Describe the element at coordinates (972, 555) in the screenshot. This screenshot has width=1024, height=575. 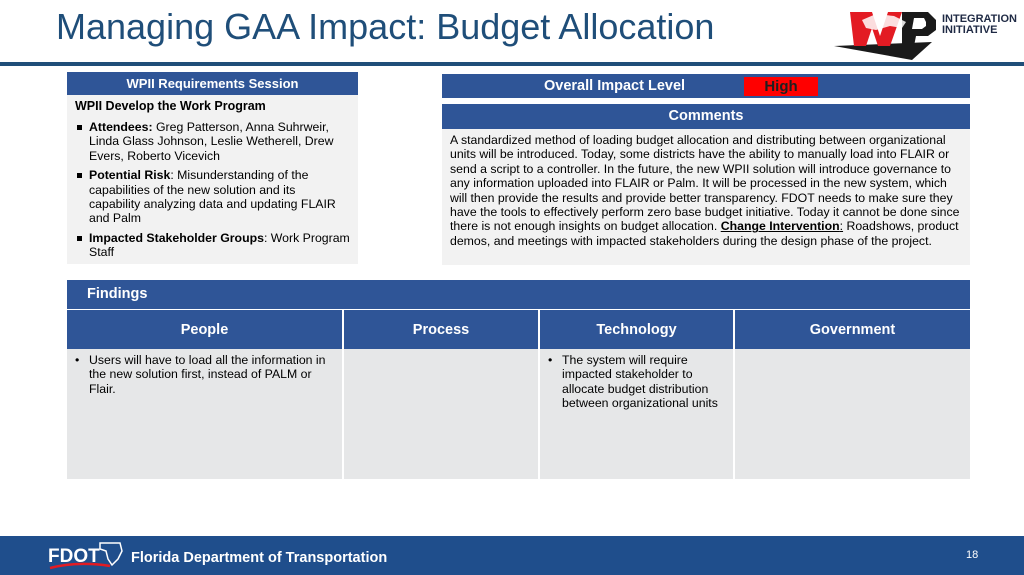
I see `page-number: 18` at that location.